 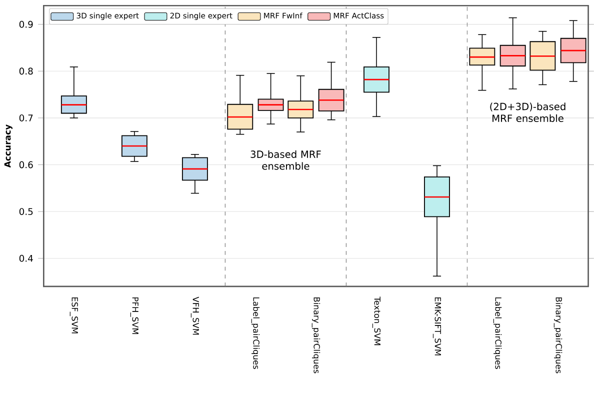 I want to click on y-tick-label: 0.5, so click(x=26, y=212).